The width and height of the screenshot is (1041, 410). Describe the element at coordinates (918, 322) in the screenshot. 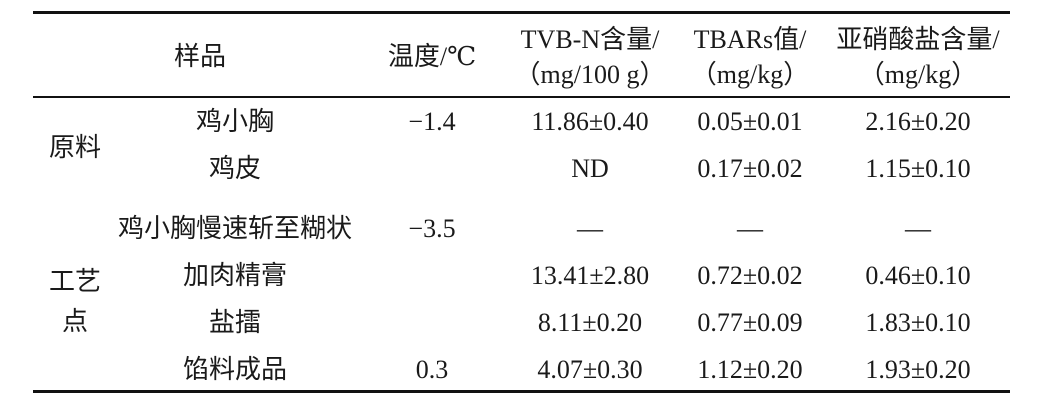

I see `cell: 1.83±0.10` at that location.